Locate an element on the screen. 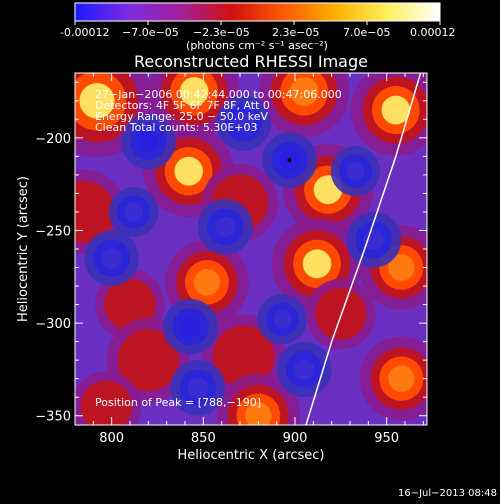 Image resolution: width=500 pixels, height=504 pixels. colorbar is located at coordinates (257, 12).